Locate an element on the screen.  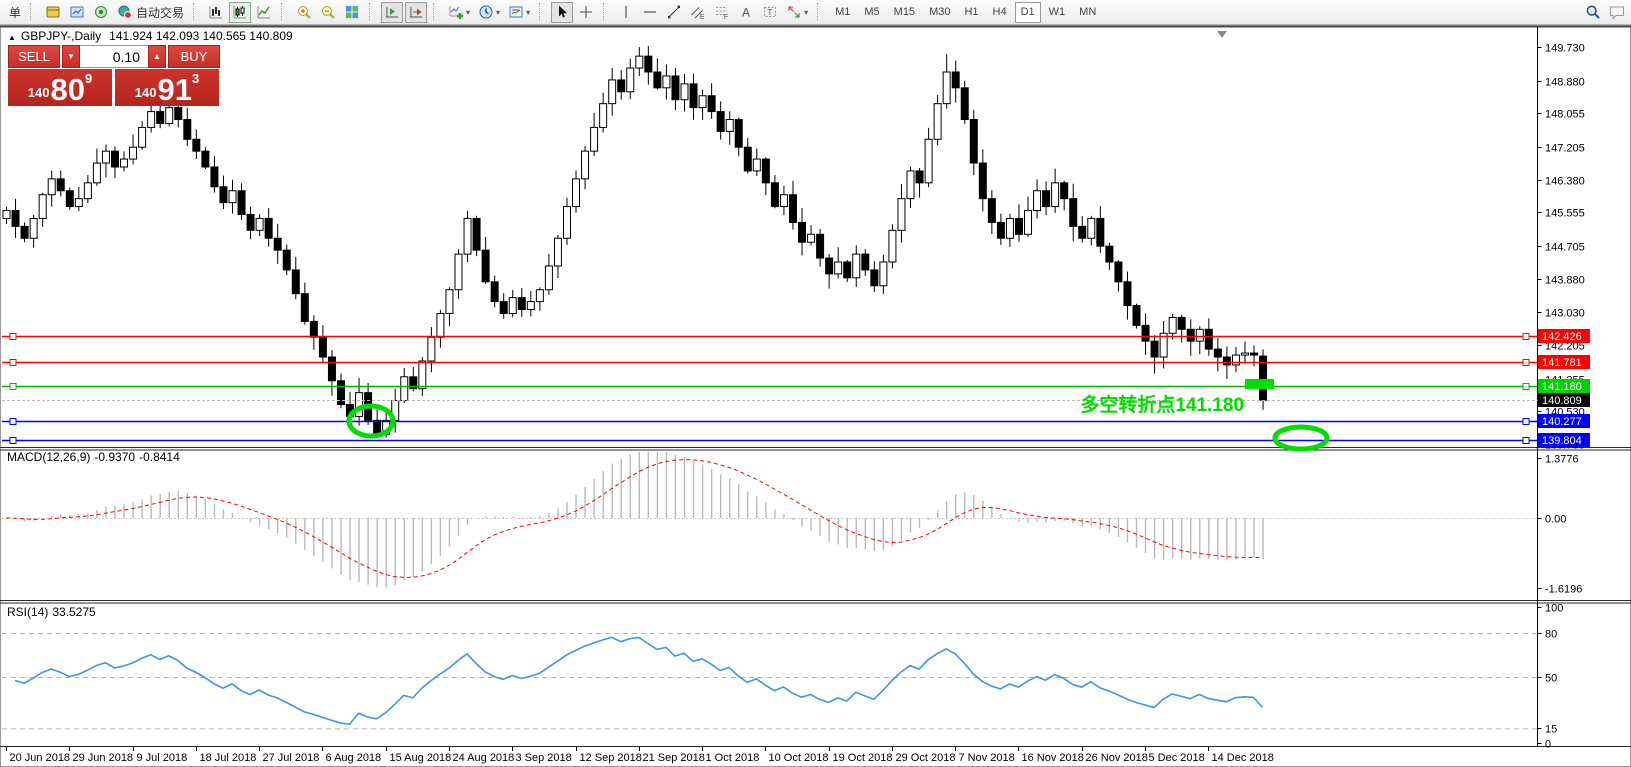
hline-icon is located at coordinates (650, 12).